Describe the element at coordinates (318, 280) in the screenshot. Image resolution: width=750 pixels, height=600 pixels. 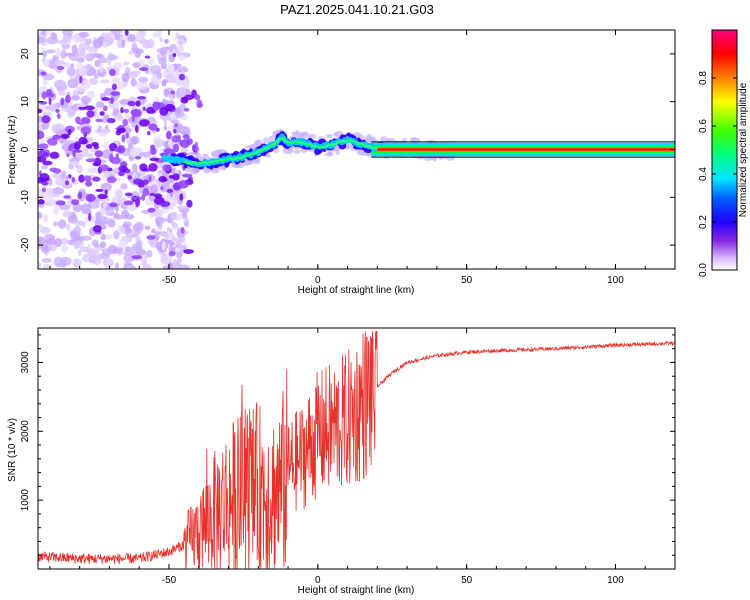
I see `spec-xtick-label: 0` at that location.